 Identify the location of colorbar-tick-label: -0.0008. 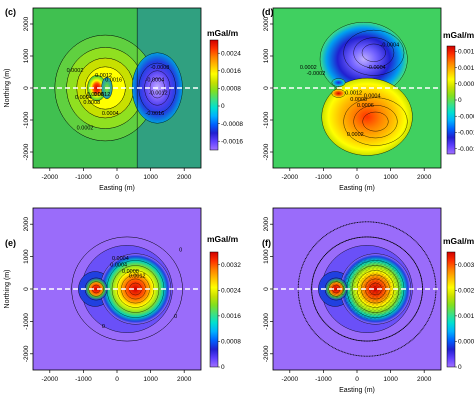
(232, 124).